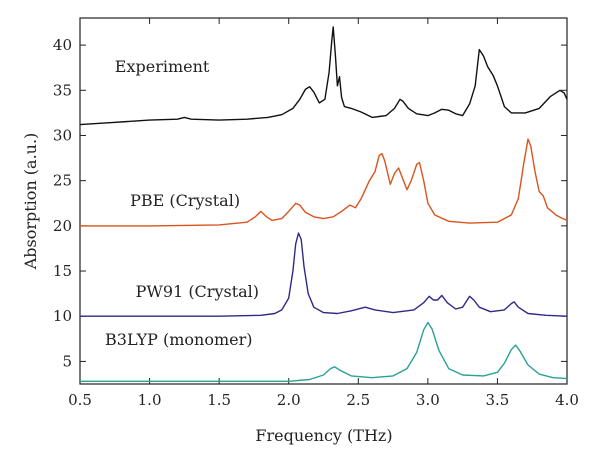 The width and height of the screenshot is (600, 462). What do you see at coordinates (62, 271) in the screenshot?
I see `y-tick-label: 15` at bounding box center [62, 271].